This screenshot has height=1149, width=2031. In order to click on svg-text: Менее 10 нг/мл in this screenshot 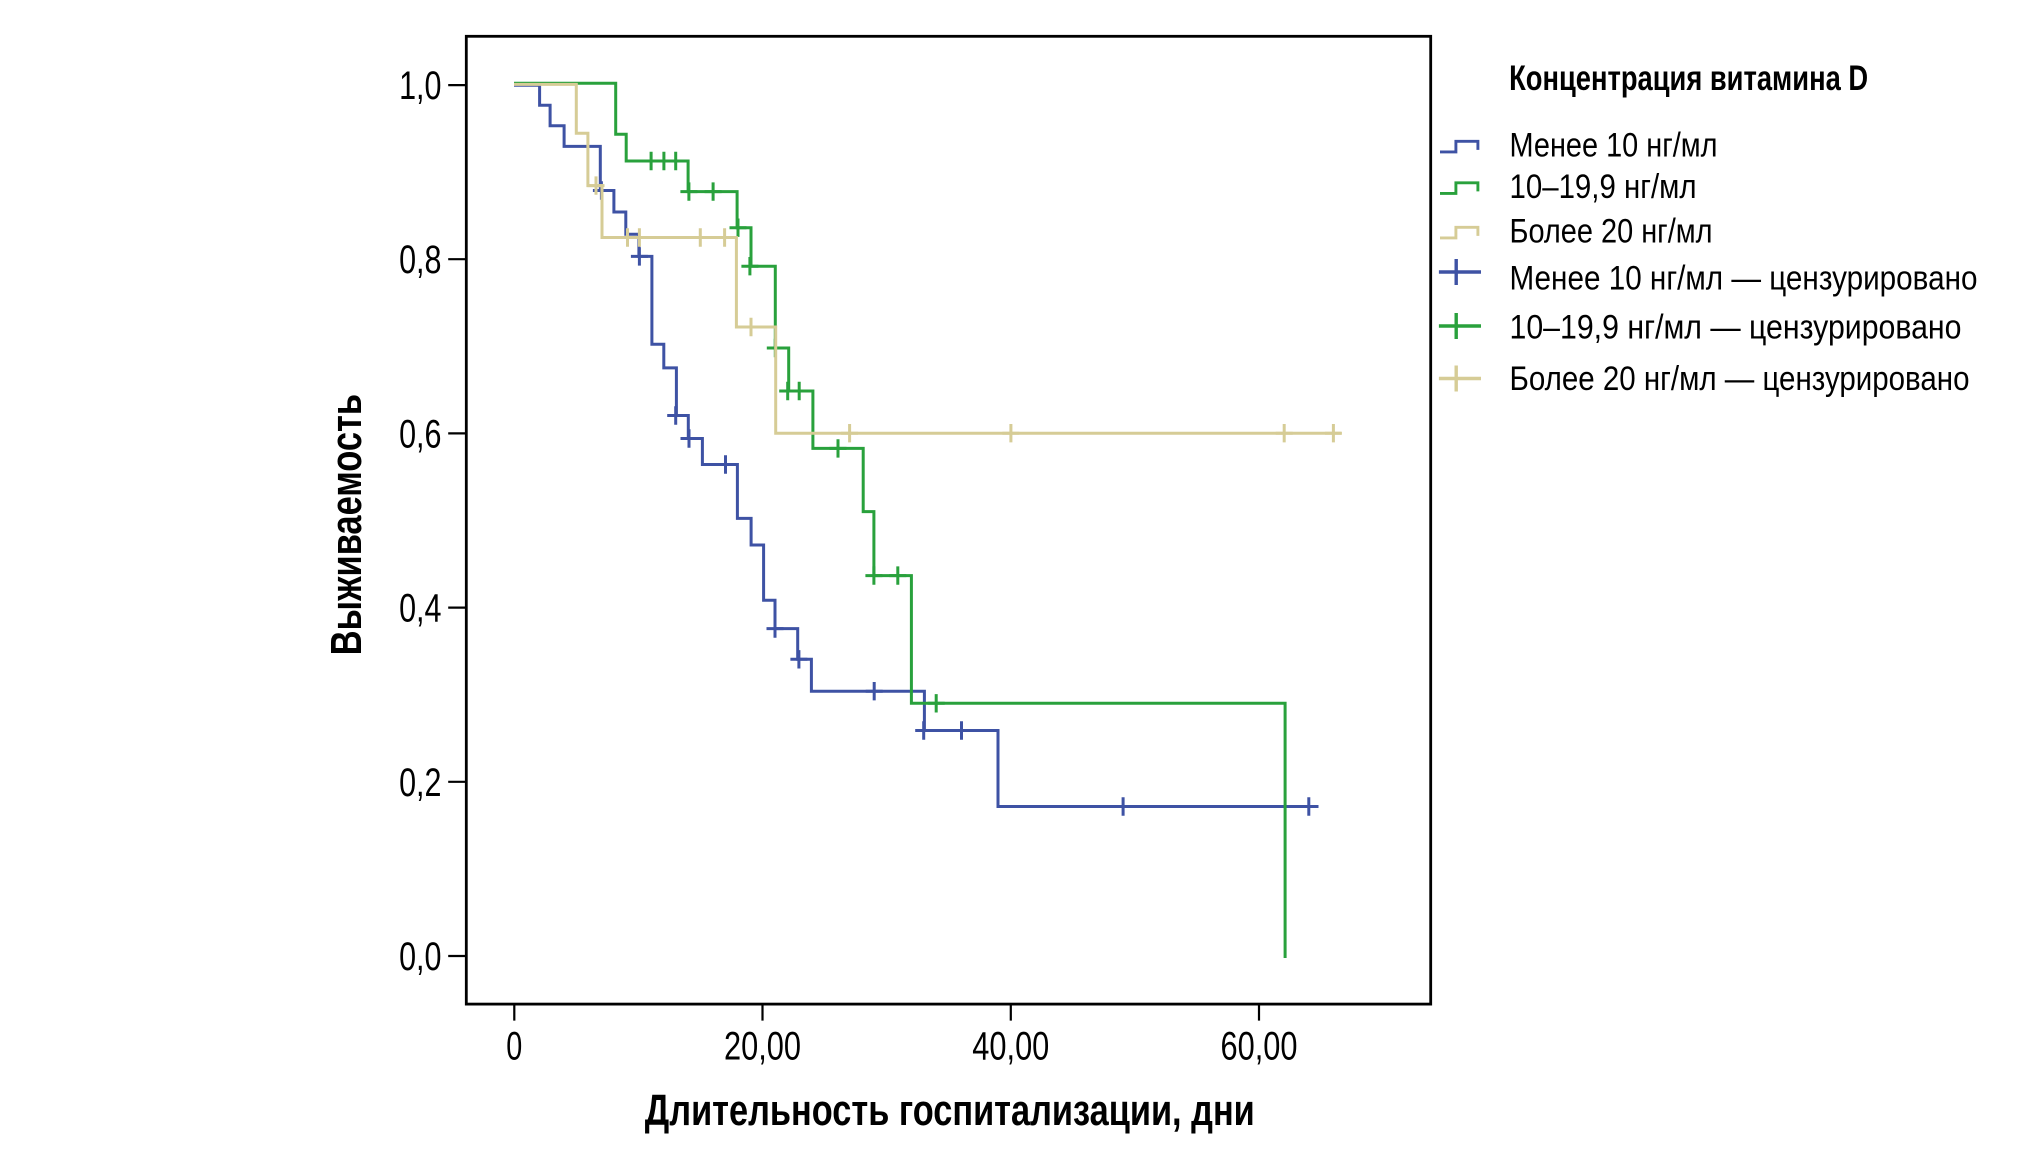, I will do `click(1614, 146)`.